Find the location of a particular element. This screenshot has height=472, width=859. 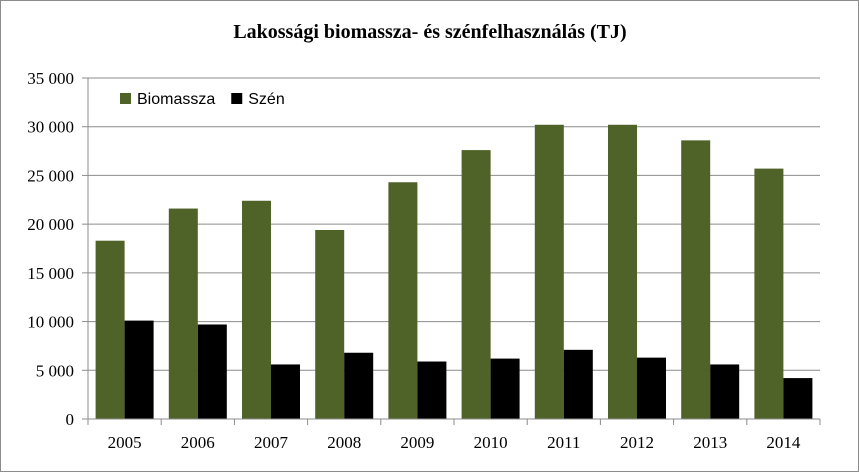

bar-biomassza-2011 is located at coordinates (549, 271).